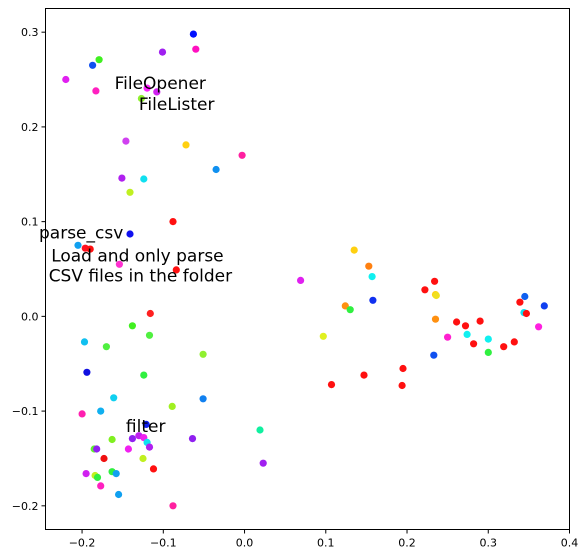 This screenshot has height=550, width=578. I want to click on annotation-label: filter, so click(146, 427).